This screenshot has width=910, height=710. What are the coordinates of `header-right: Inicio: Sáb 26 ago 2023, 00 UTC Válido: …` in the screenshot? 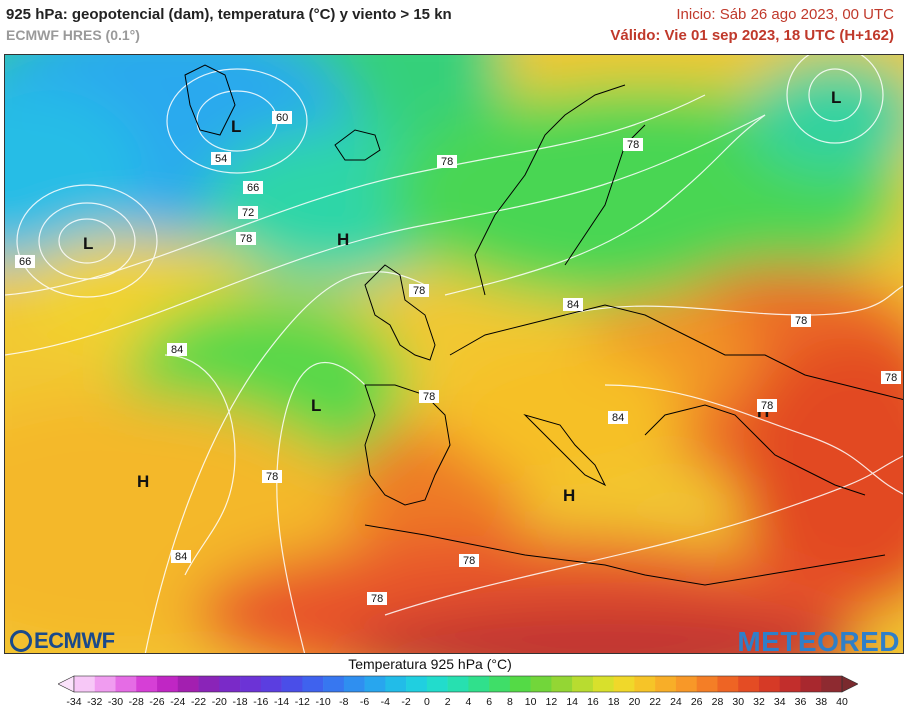 It's located at (752, 25).